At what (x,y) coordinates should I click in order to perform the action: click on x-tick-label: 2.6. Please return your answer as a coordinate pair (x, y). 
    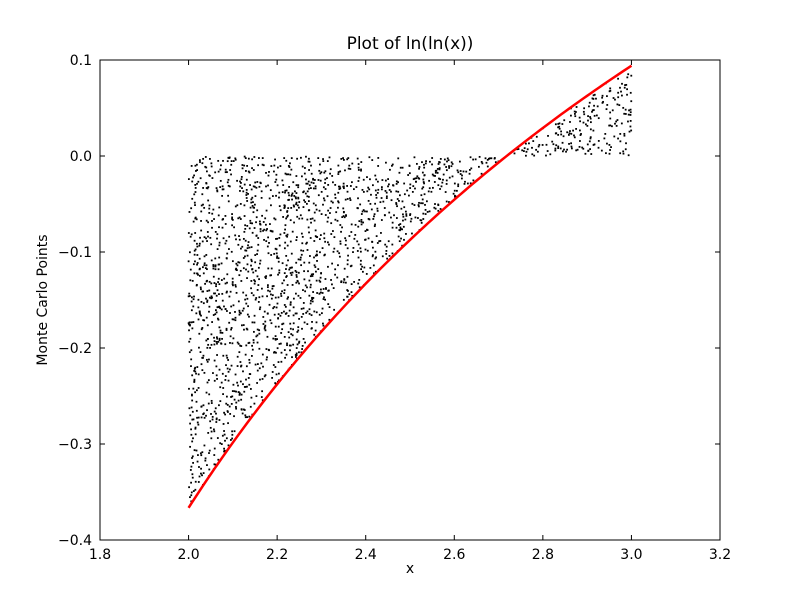
    Looking at the image, I should click on (454, 555).